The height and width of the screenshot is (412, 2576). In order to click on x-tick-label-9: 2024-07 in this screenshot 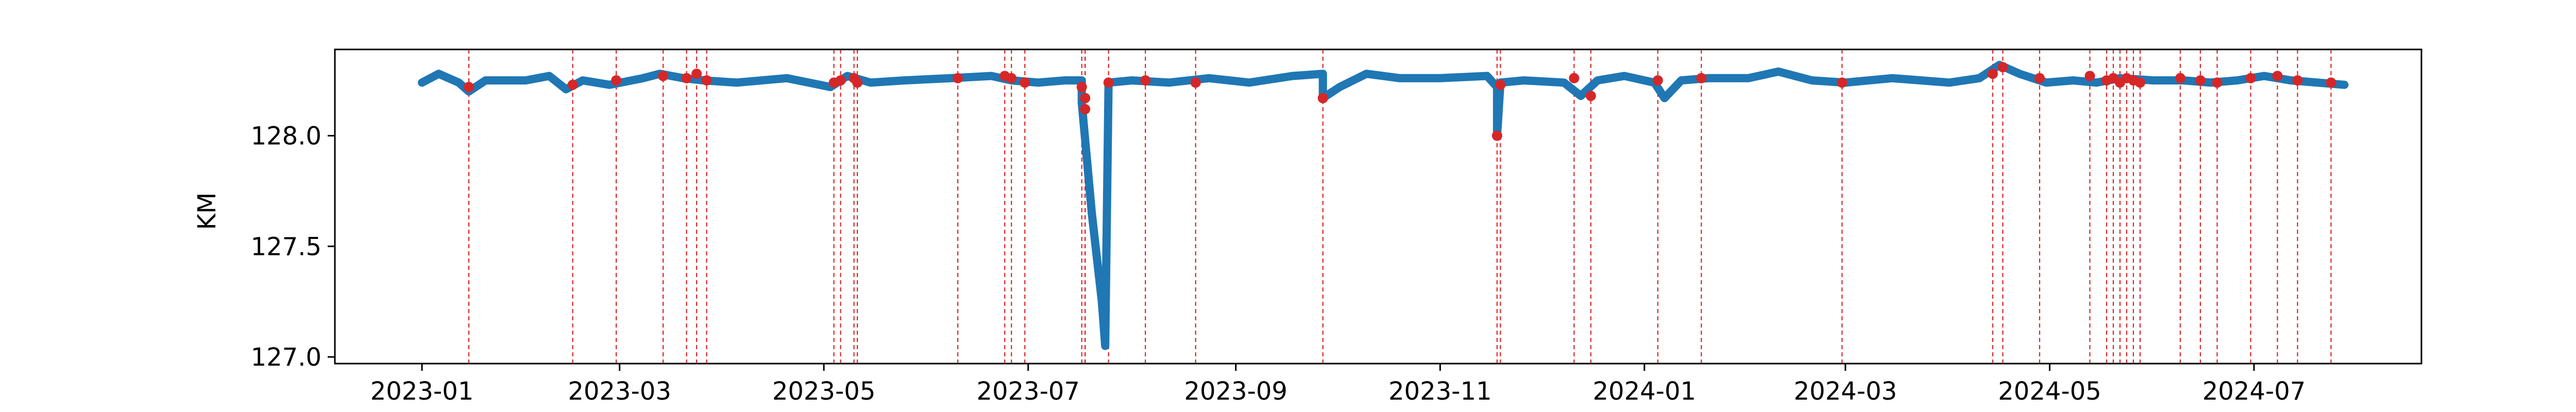, I will do `click(2254, 391)`.